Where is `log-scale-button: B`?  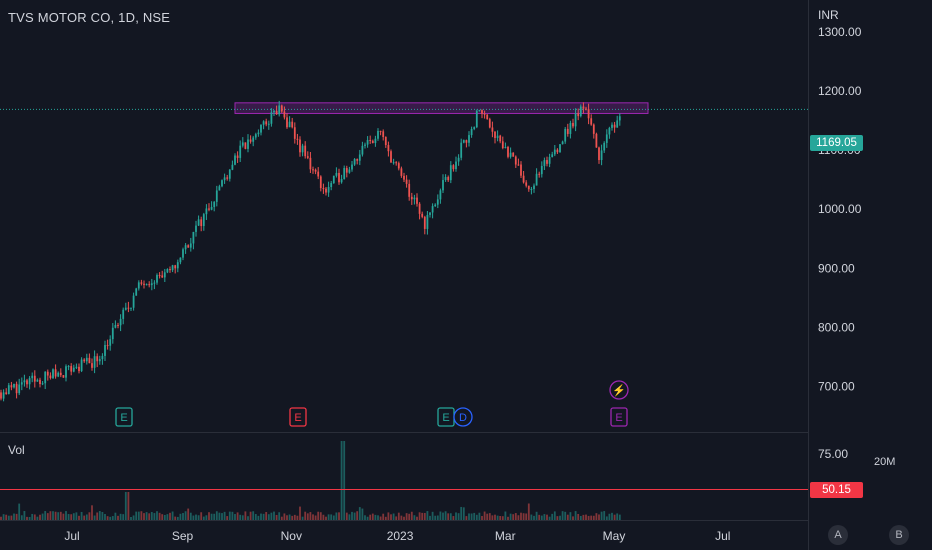 log-scale-button: B is located at coordinates (899, 535).